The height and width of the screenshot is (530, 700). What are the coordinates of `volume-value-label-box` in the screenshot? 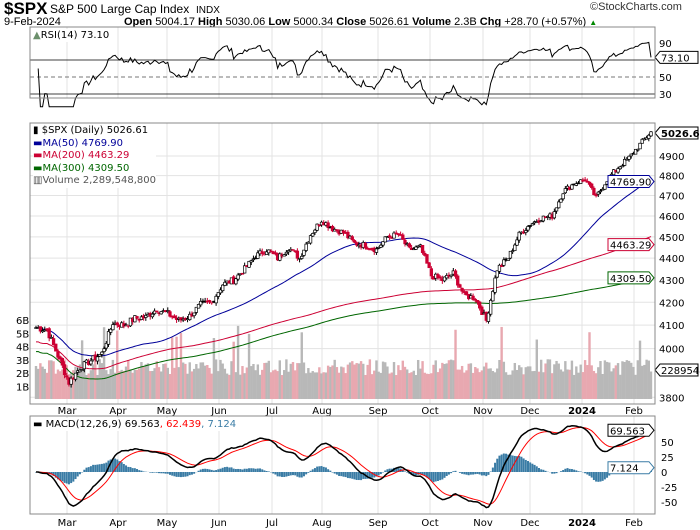 It's located at (676, 370).